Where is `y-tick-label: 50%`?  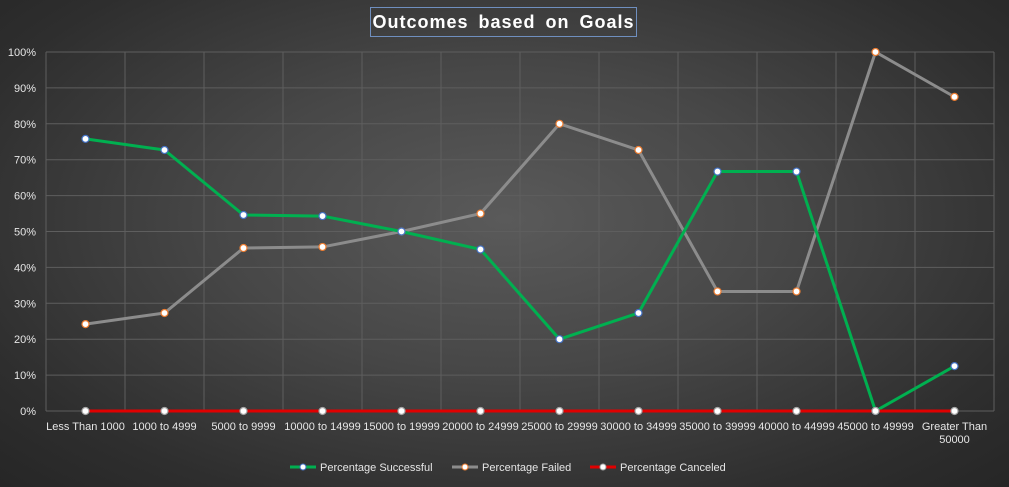
y-tick-label: 50% is located at coordinates (25, 233).